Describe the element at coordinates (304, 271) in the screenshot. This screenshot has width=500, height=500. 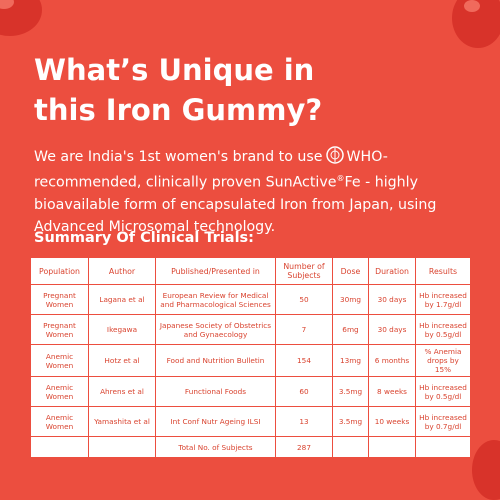
I see `column-header: Number of Subjects` at that location.